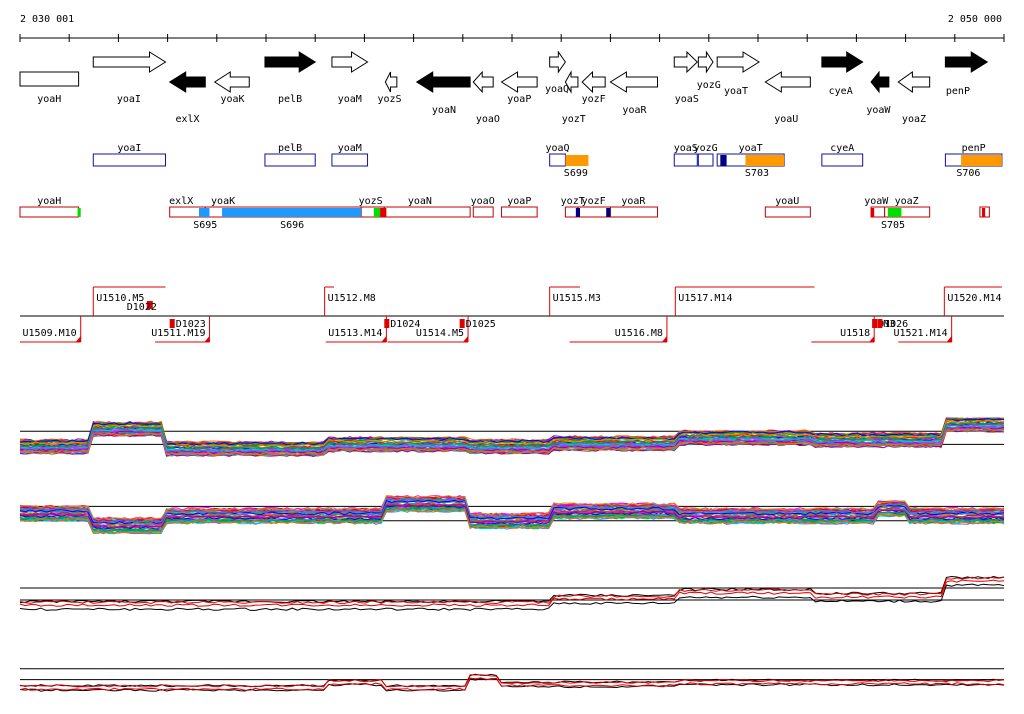 The width and height of the screenshot is (1024, 714). I want to click on minus-box-yoaH, so click(49, 212).